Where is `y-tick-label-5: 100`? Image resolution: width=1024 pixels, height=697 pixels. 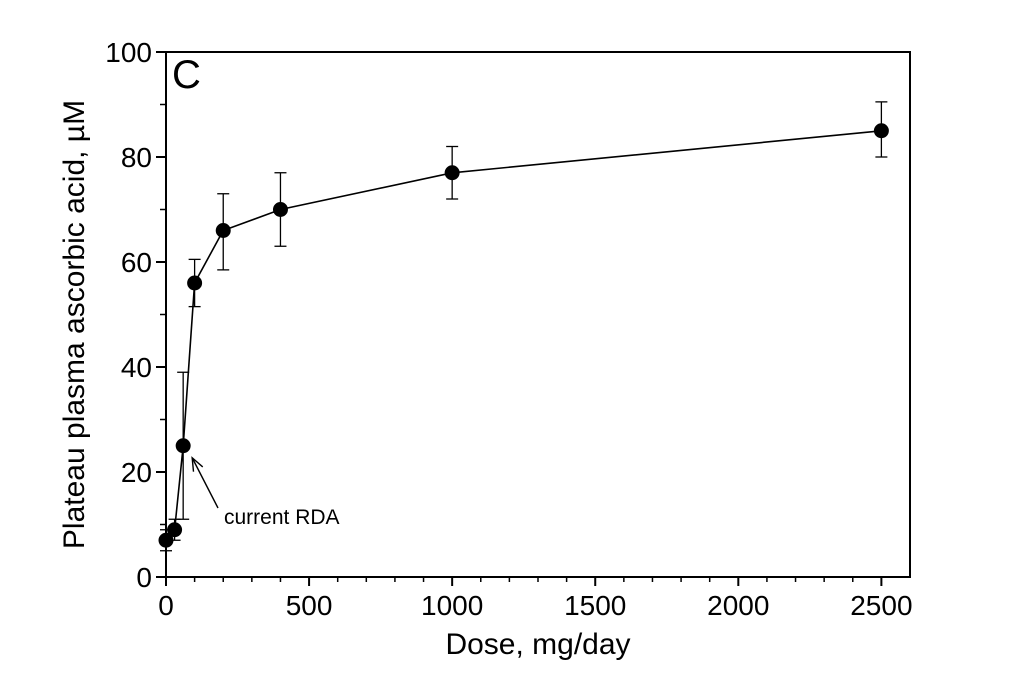 y-tick-label-5: 100 is located at coordinates (128, 52).